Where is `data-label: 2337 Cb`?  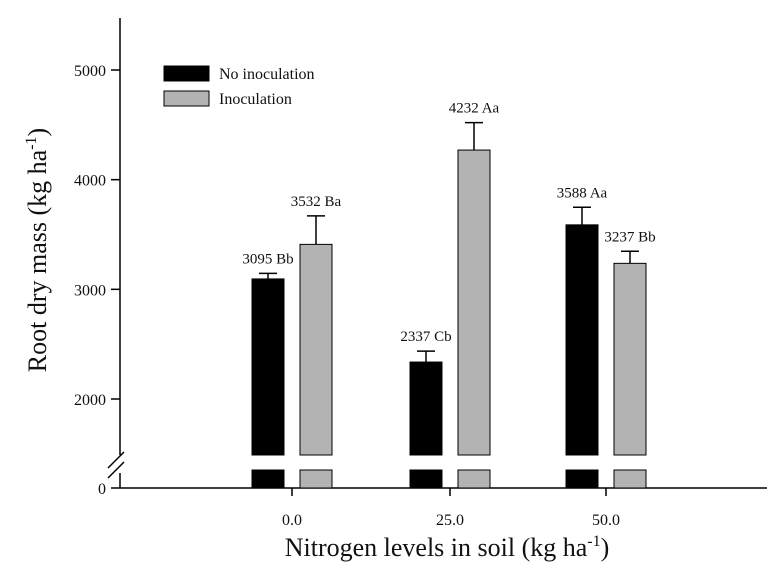 data-label: 2337 Cb is located at coordinates (425, 337).